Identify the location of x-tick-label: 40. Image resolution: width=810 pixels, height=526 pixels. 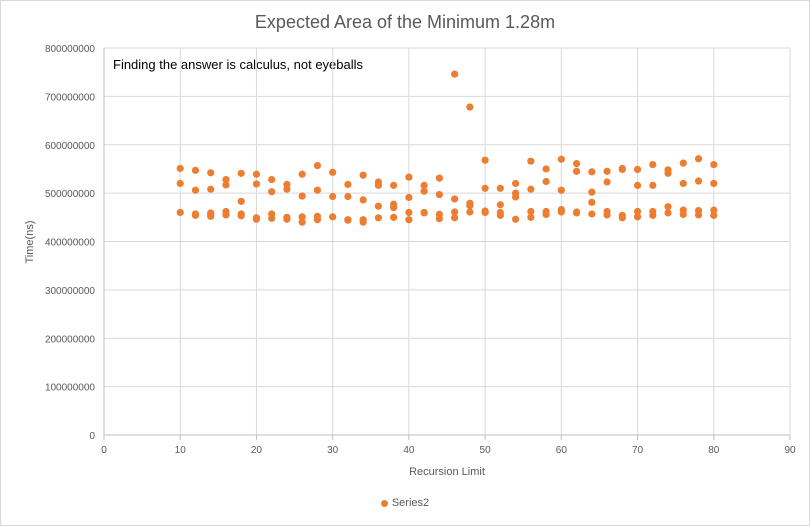
(409, 450).